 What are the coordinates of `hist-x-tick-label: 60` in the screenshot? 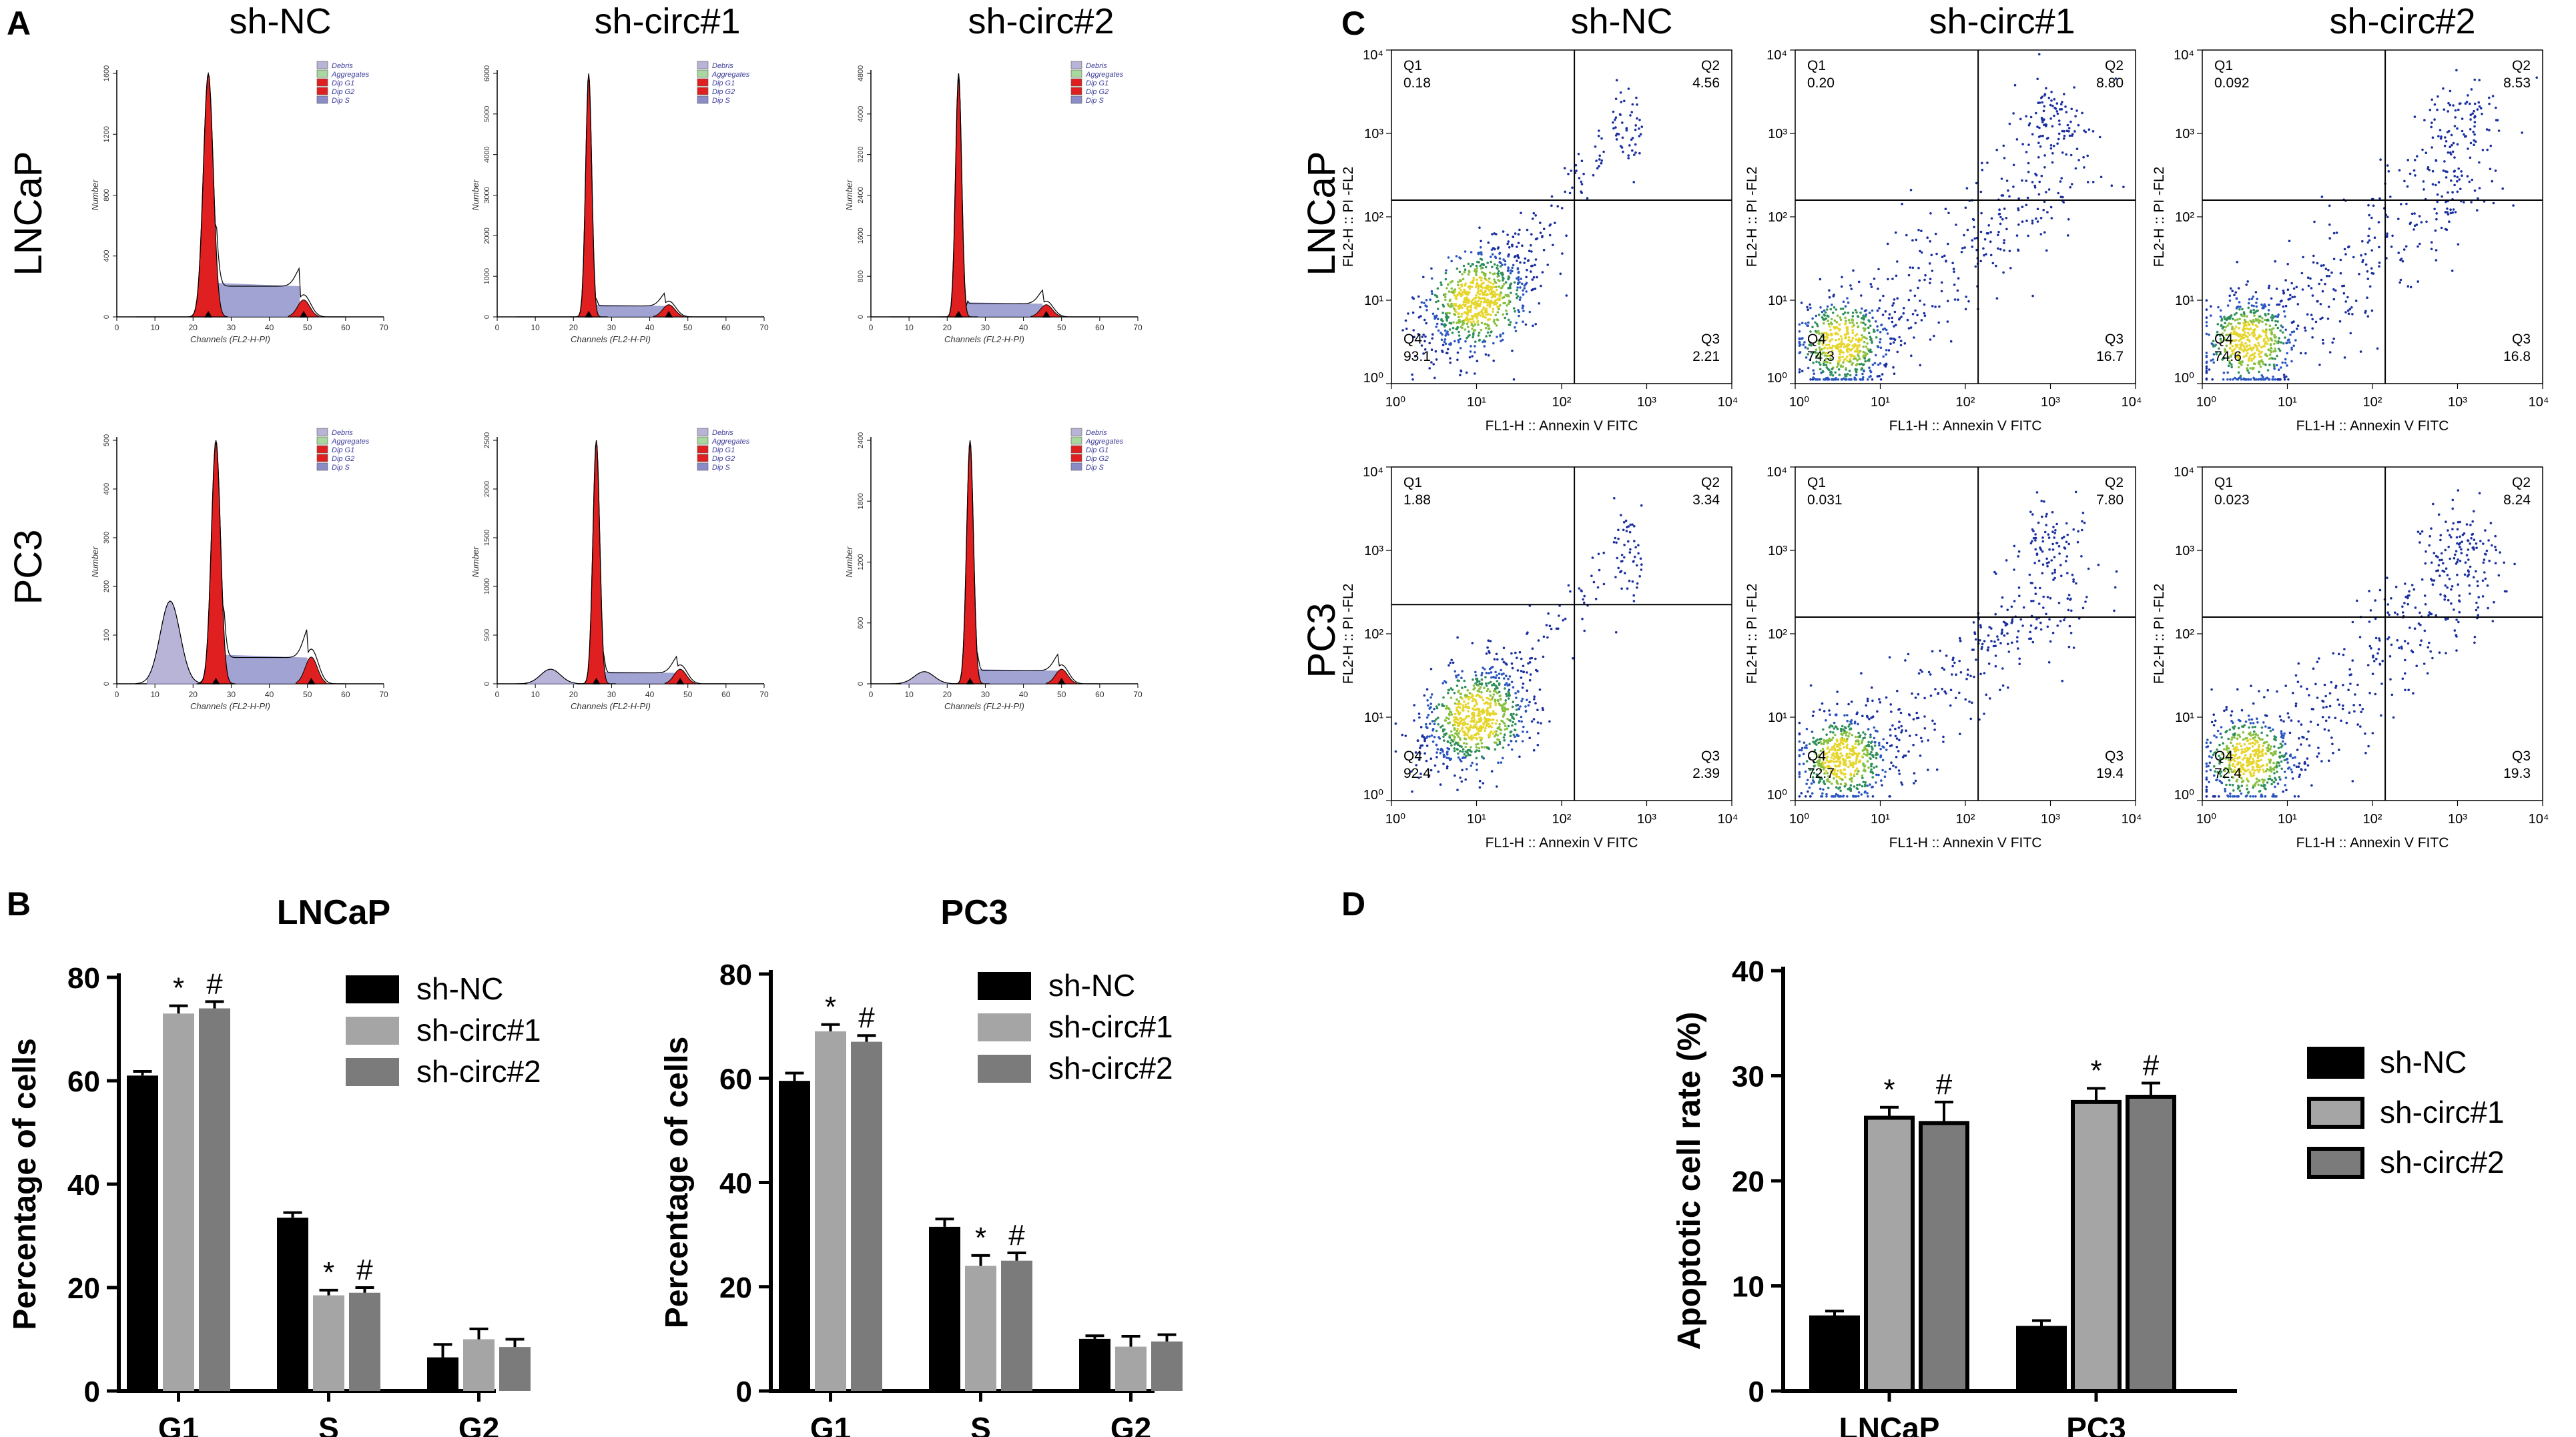 It's located at (345, 694).